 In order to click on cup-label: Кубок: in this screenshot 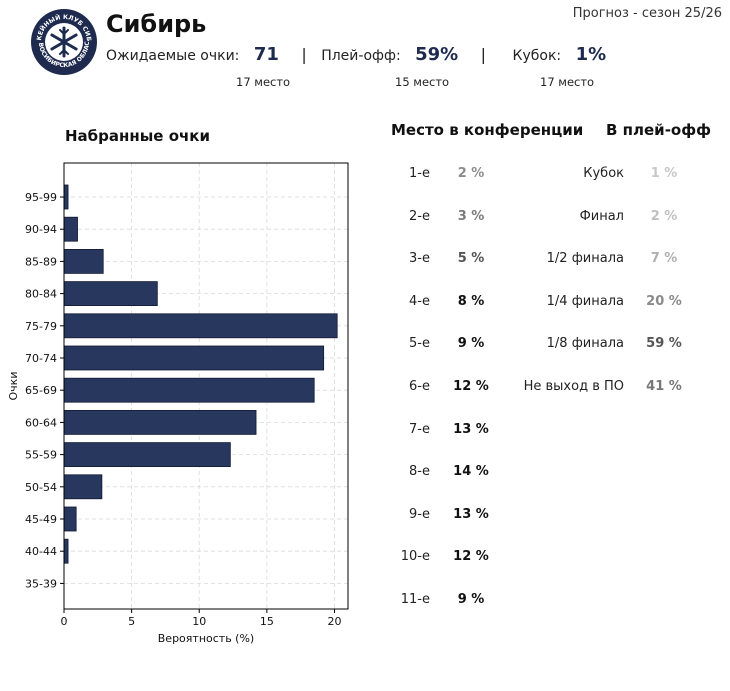, I will do `click(537, 56)`.